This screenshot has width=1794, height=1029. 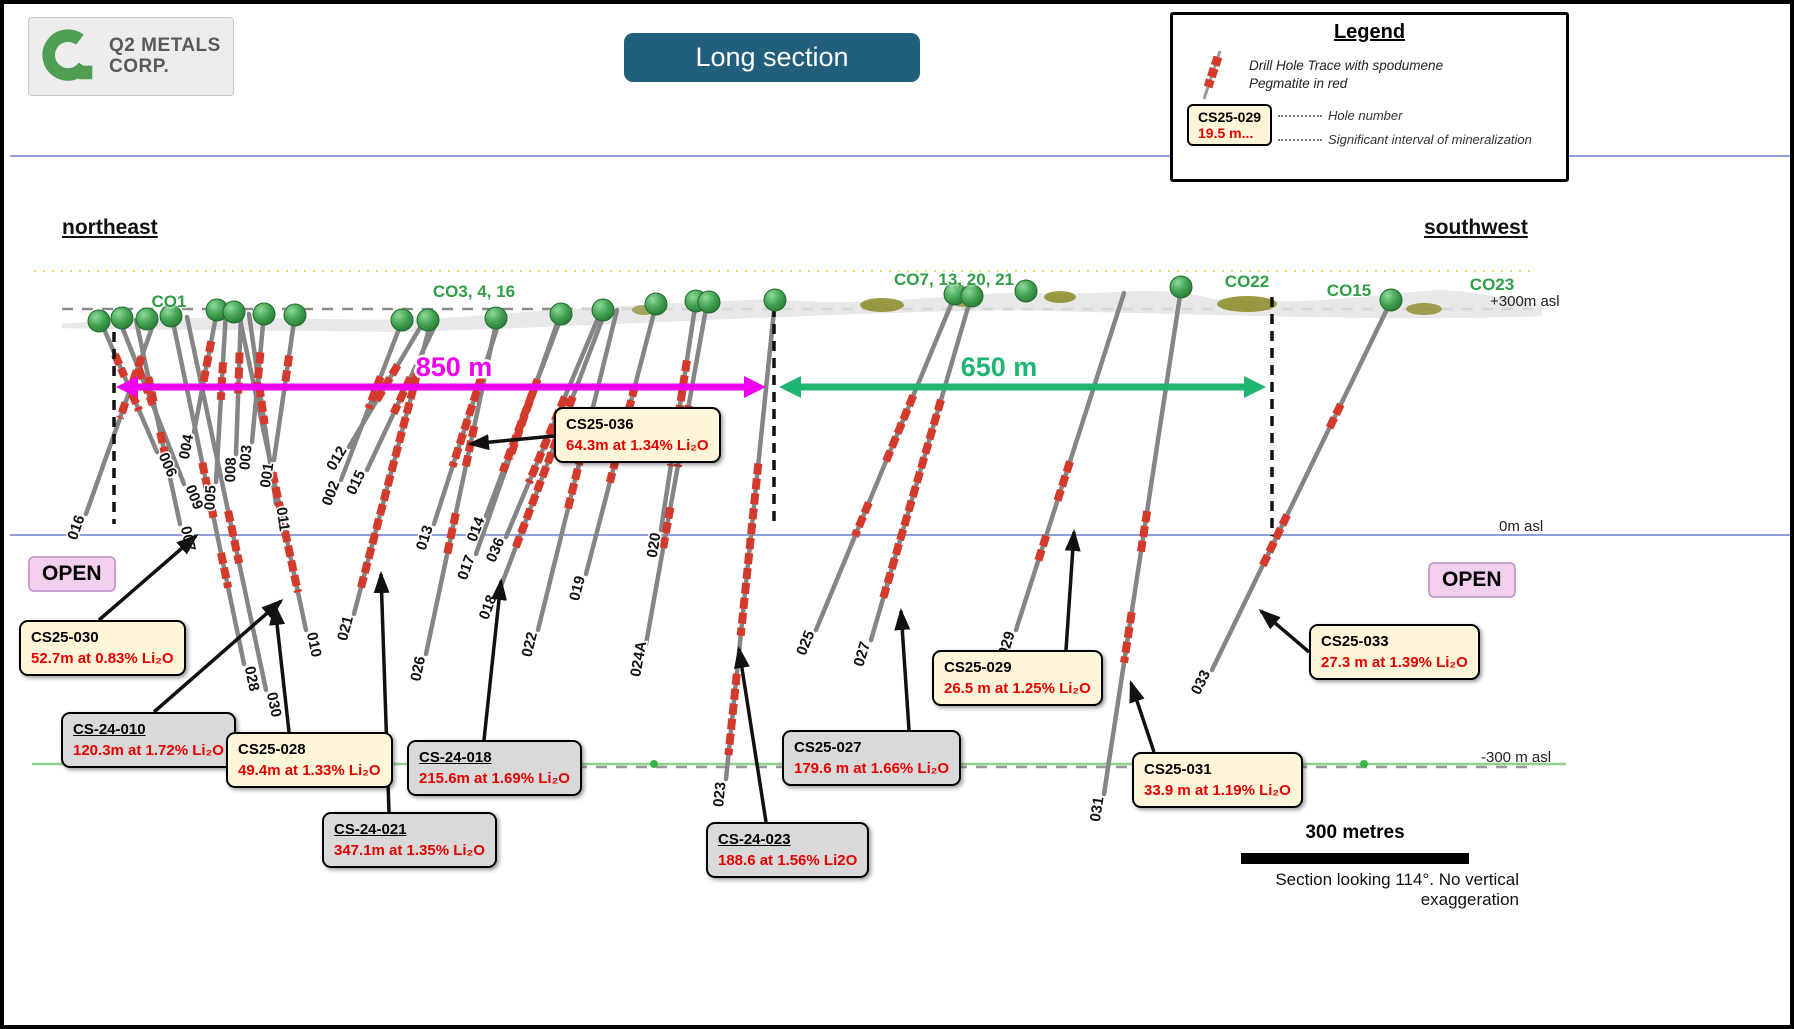 I want to click on arrow-left-head, so click(x=127, y=387).